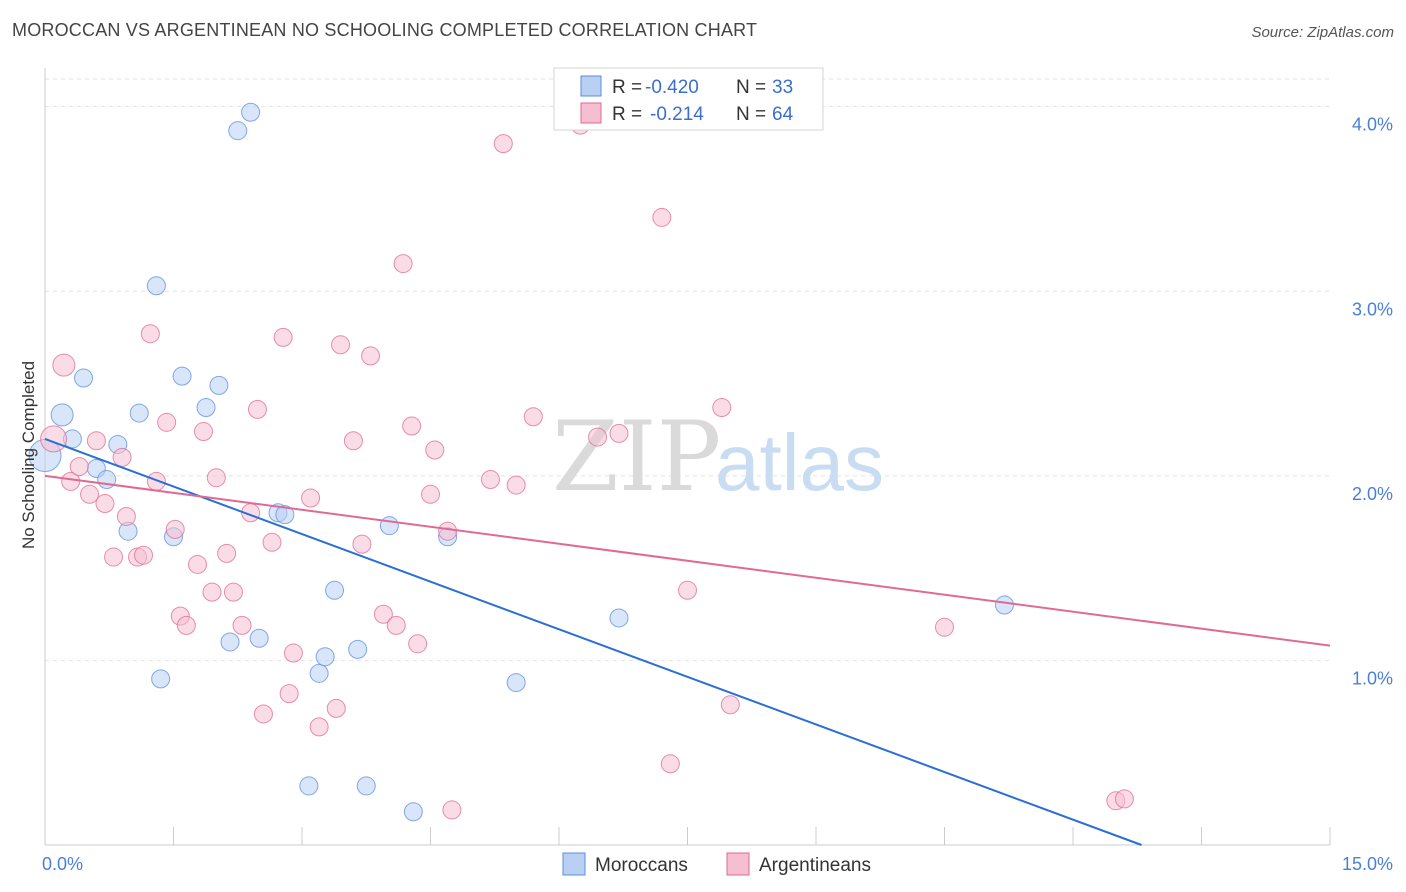  Describe the element at coordinates (1367, 864) in the screenshot. I see `x-tick-label: 15.0%` at that location.